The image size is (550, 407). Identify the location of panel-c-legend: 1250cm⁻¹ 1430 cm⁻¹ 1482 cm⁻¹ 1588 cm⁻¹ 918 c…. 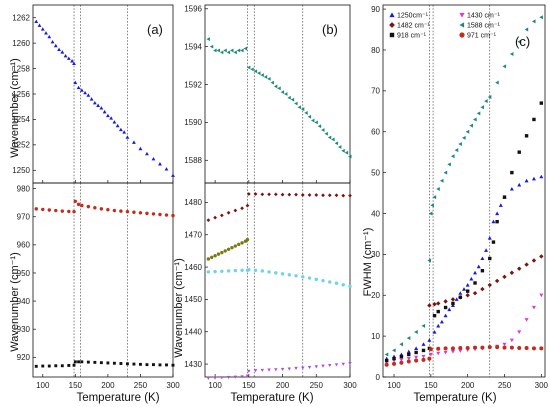
(445, 26).